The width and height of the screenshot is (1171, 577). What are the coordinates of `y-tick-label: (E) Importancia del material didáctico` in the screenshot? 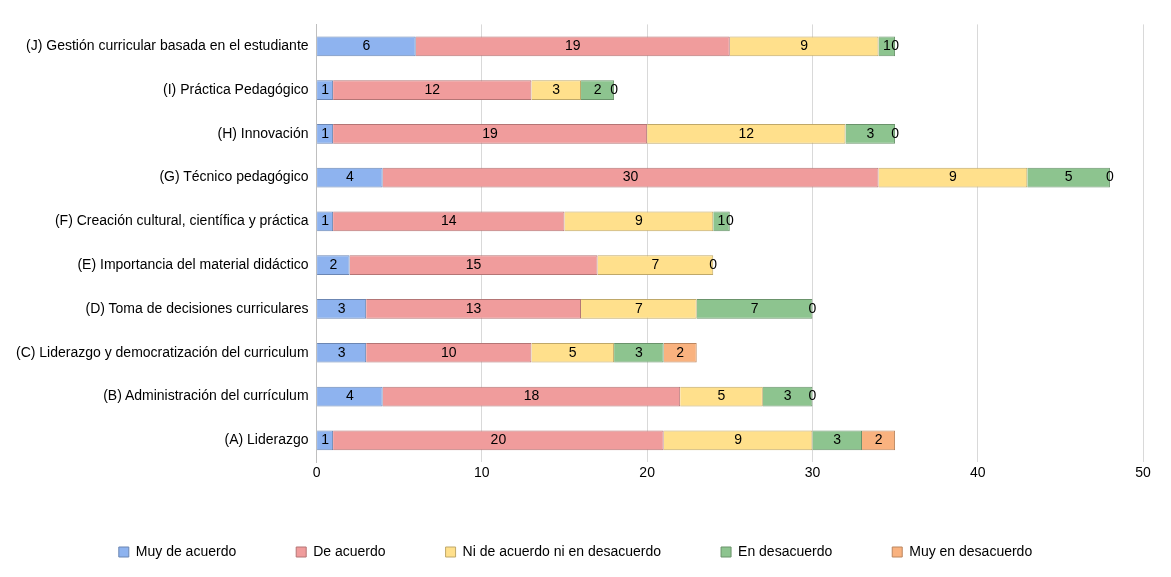 It's located at (193, 264).